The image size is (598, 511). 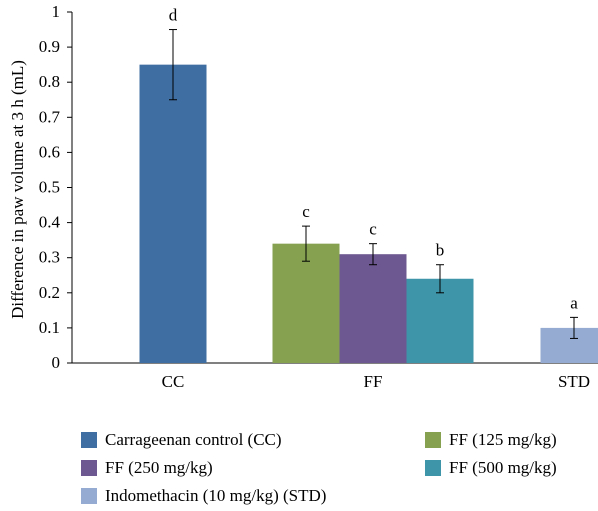 What do you see at coordinates (56, 362) in the screenshot?
I see `y-tick-label: 0` at bounding box center [56, 362].